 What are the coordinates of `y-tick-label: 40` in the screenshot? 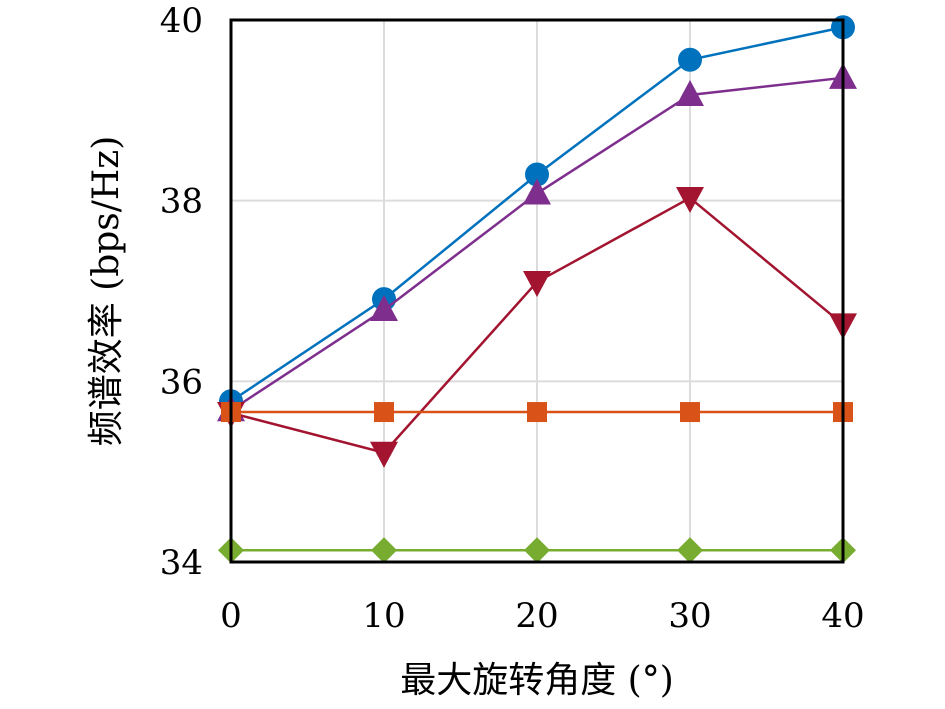 It's located at (181, 21).